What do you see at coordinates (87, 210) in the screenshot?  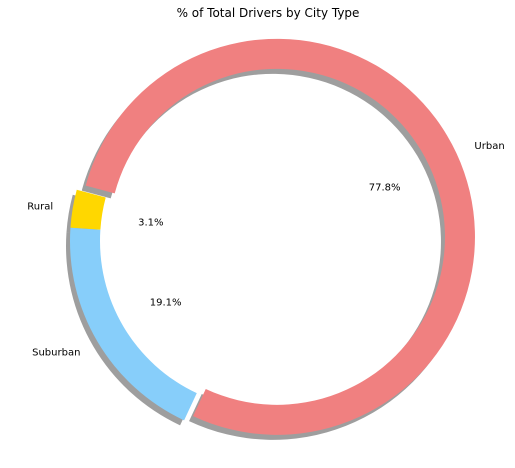 I see `slice-rural` at bounding box center [87, 210].